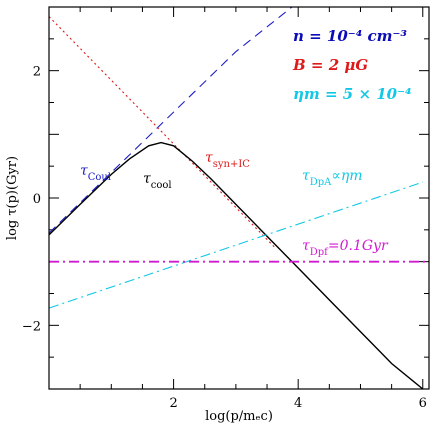 The height and width of the screenshot is (430, 436). Describe the element at coordinates (298, 403) in the screenshot. I see `x-tick-label: 4` at that location.